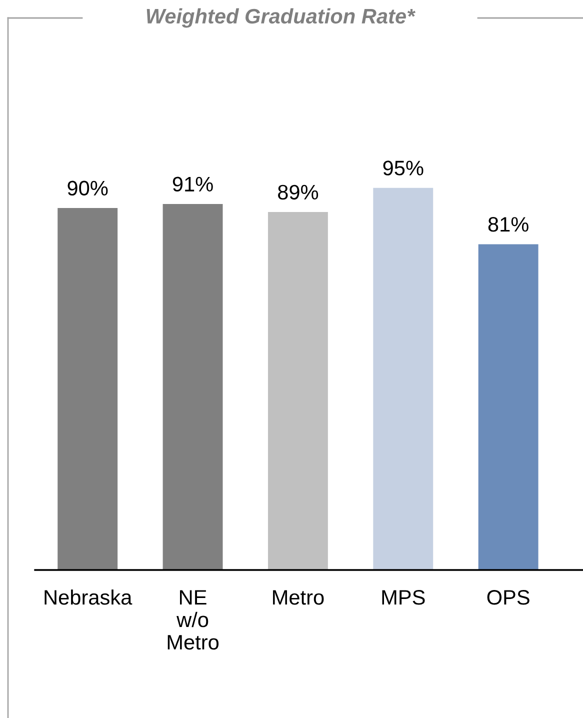 Image resolution: width=583 pixels, height=718 pixels. What do you see at coordinates (193, 620) in the screenshot?
I see `x-tick-label: NE w/o Metro` at bounding box center [193, 620].